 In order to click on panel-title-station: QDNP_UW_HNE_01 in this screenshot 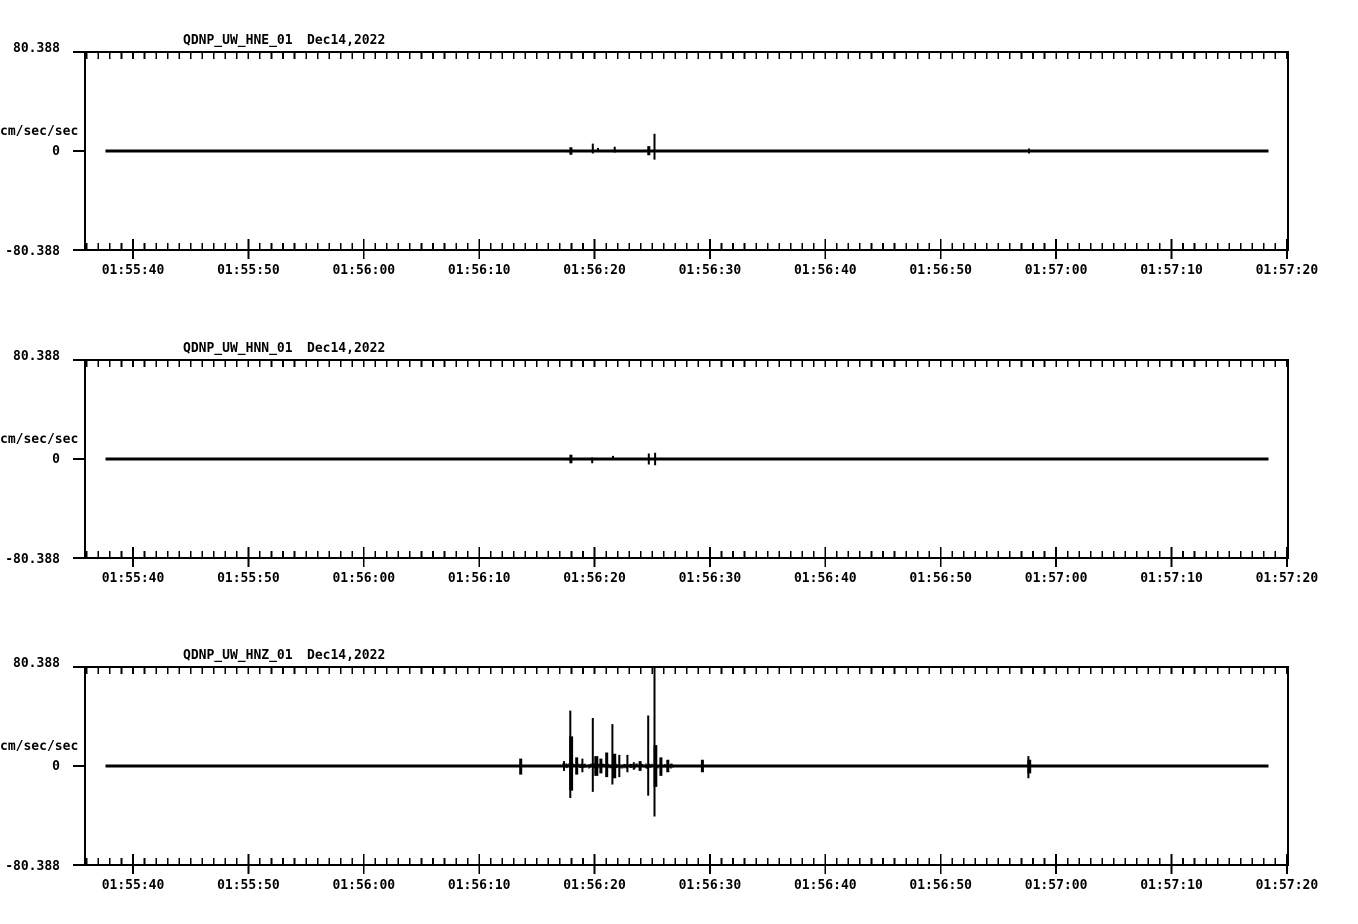, I will do `click(238, 40)`.